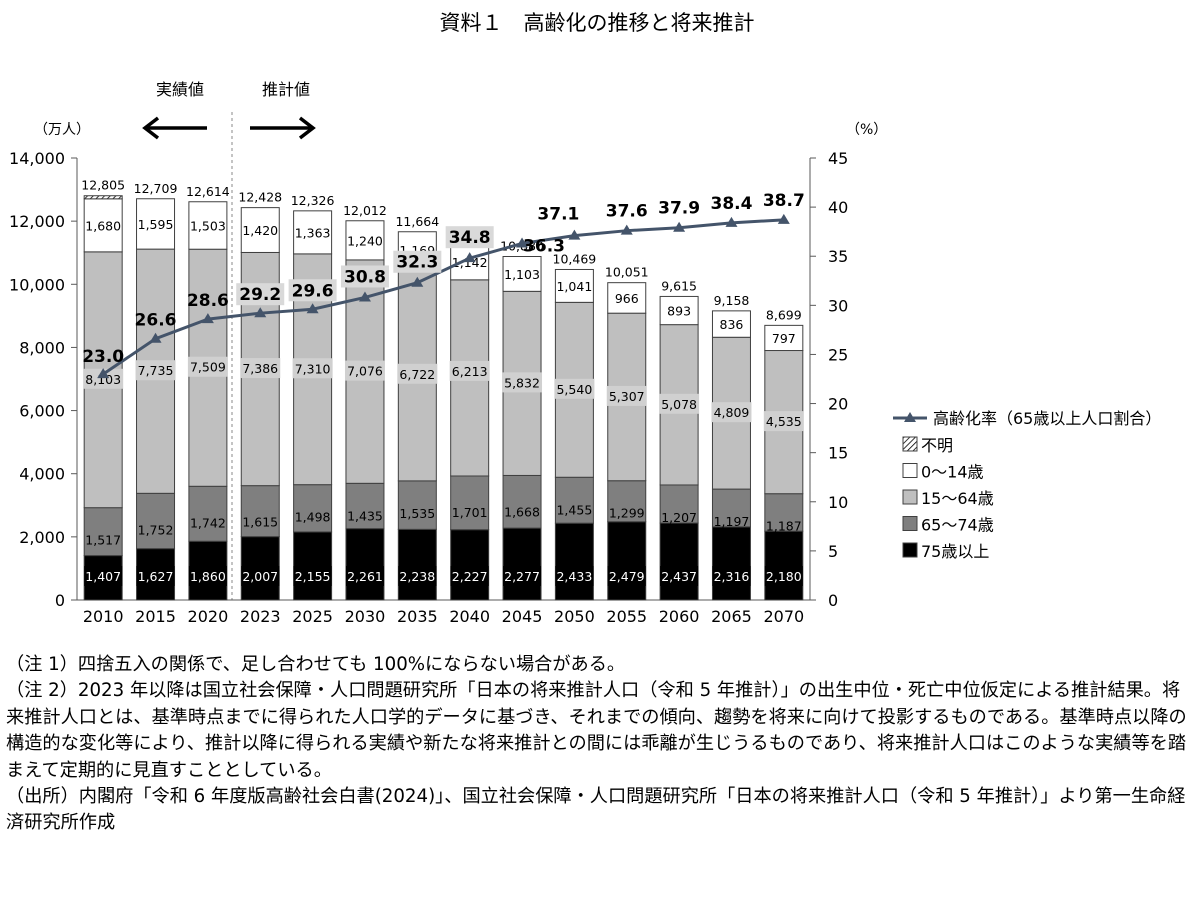  I want to click on y-left-tick-label: 0, so click(60, 600).